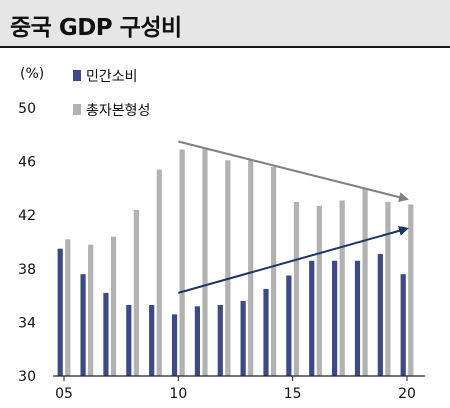  What do you see at coordinates (27, 270) in the screenshot?
I see `y-tick-label: 38` at bounding box center [27, 270].